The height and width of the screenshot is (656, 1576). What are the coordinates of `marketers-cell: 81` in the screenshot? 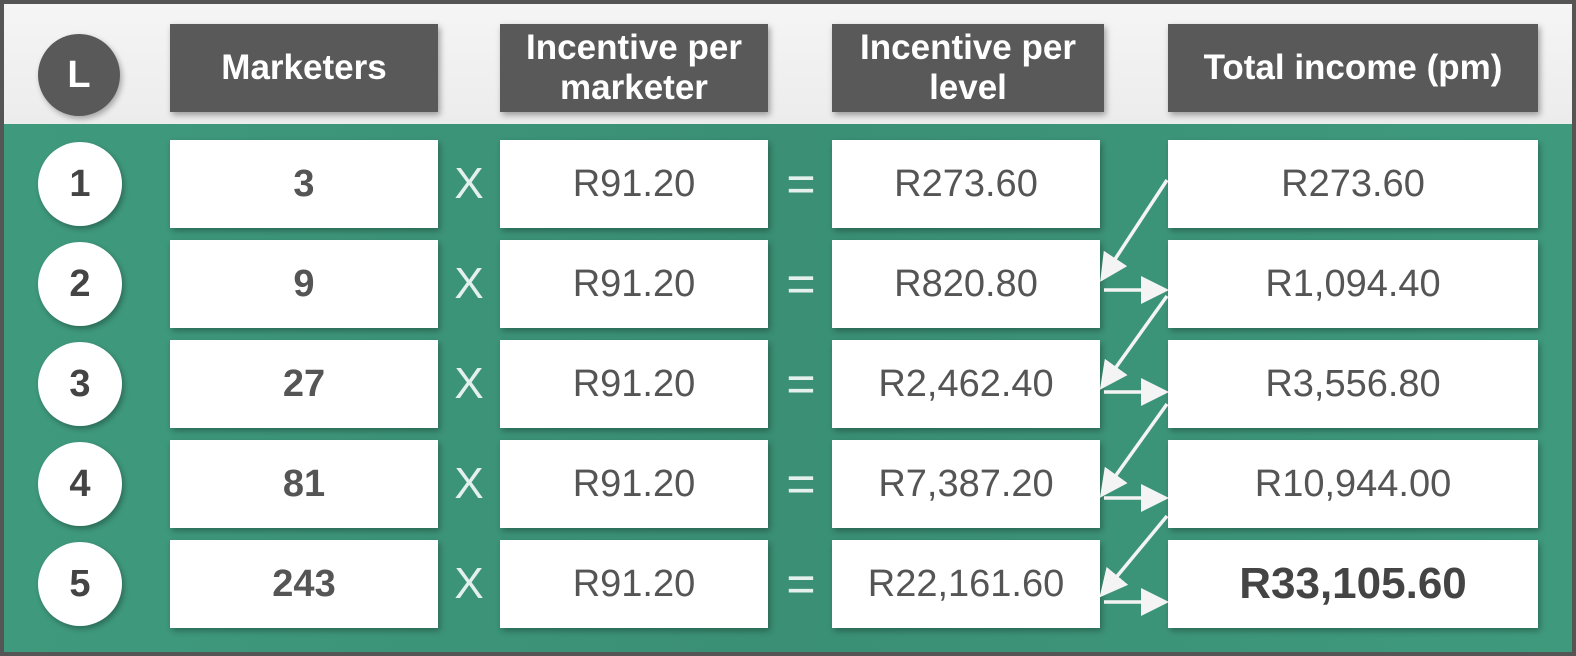 It's located at (304, 484).